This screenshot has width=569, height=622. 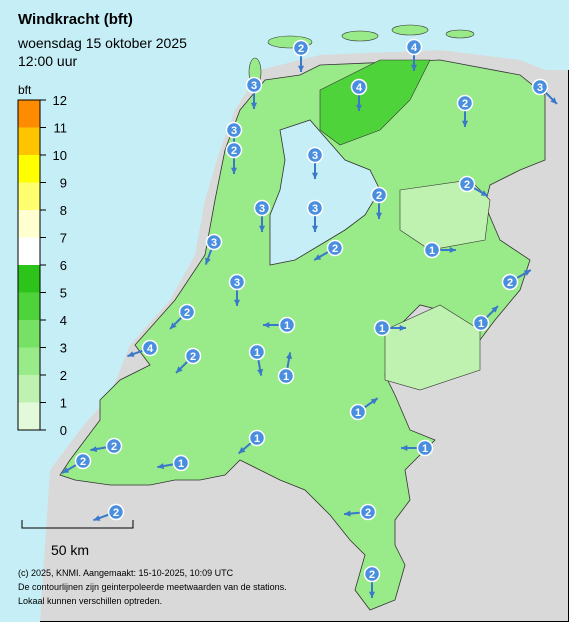 I want to click on zone-light, so click(x=432, y=347).